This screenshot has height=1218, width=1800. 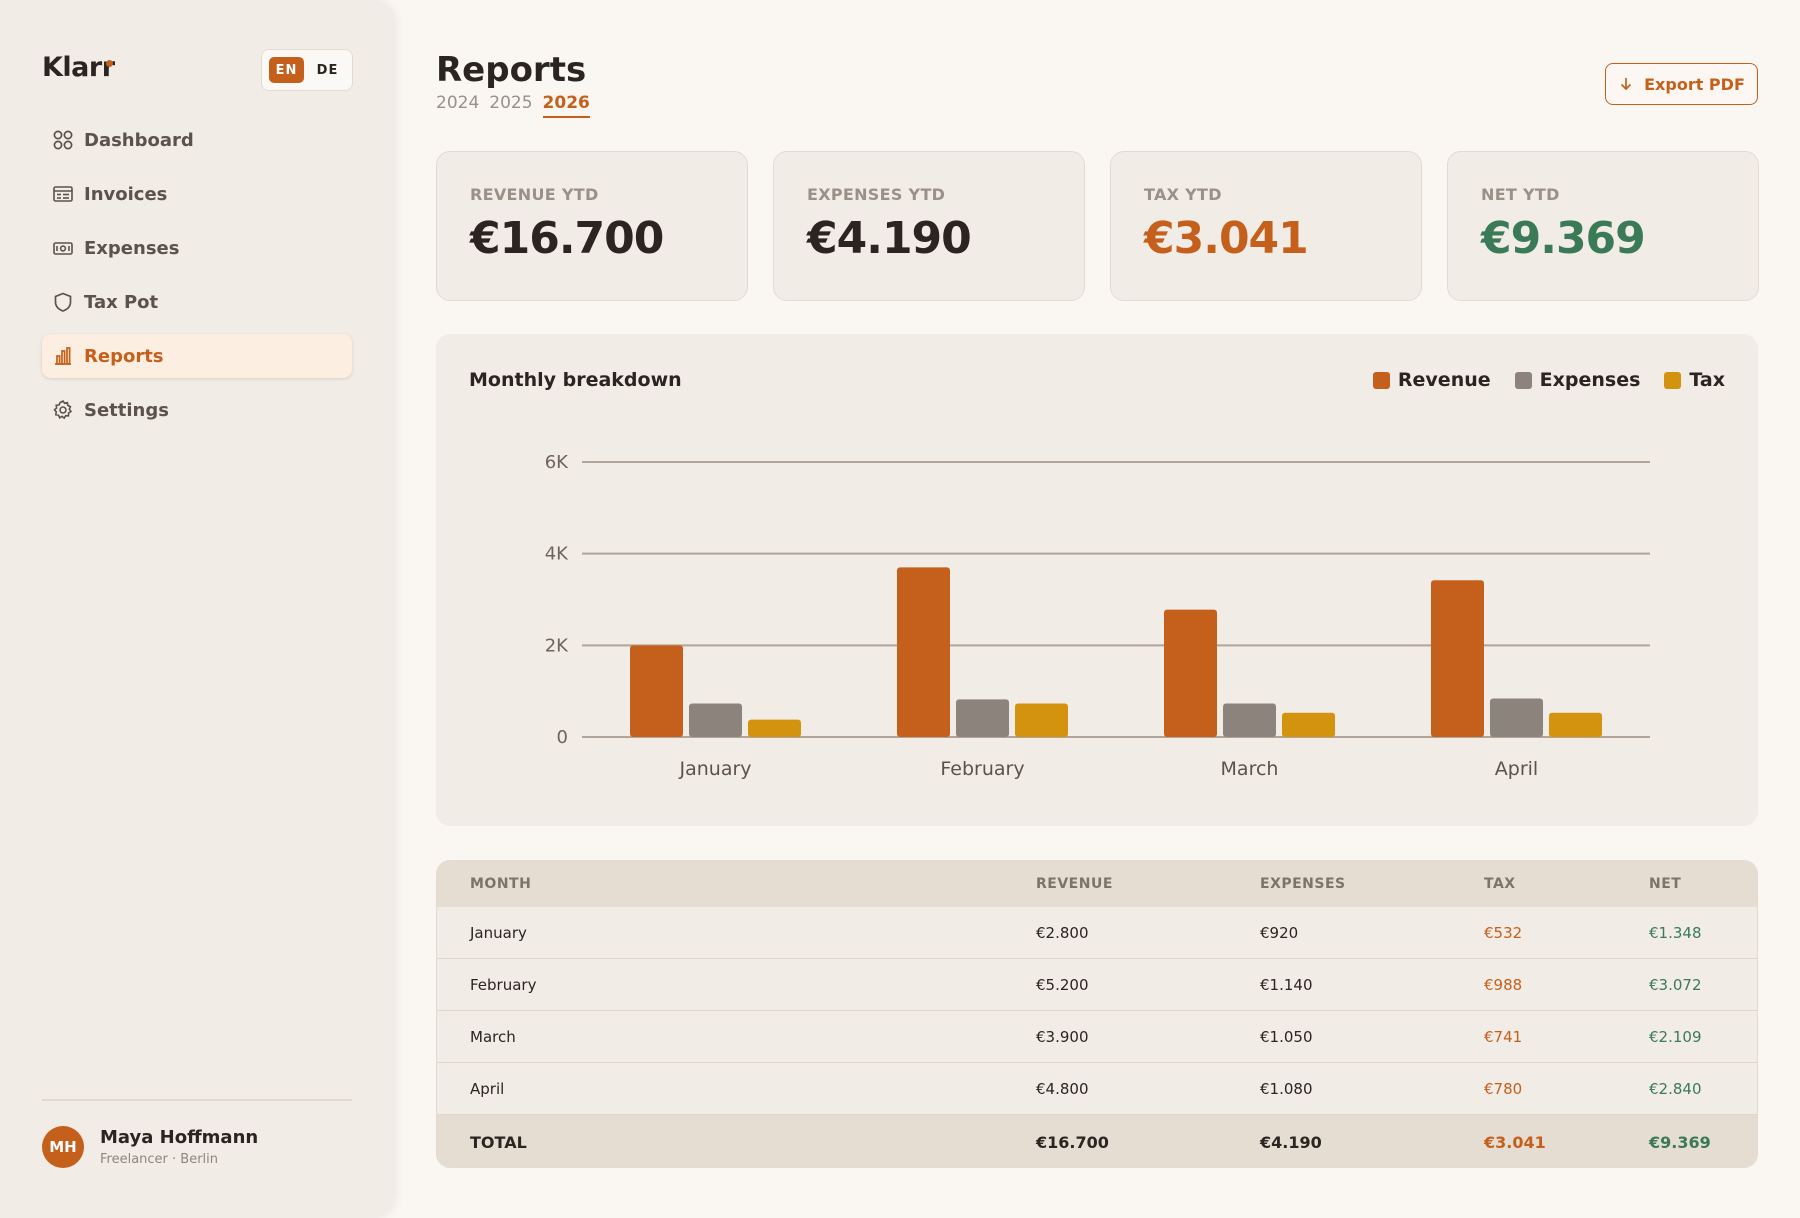 What do you see at coordinates (498, 1142) in the screenshot?
I see `cell-month: TOTAL` at bounding box center [498, 1142].